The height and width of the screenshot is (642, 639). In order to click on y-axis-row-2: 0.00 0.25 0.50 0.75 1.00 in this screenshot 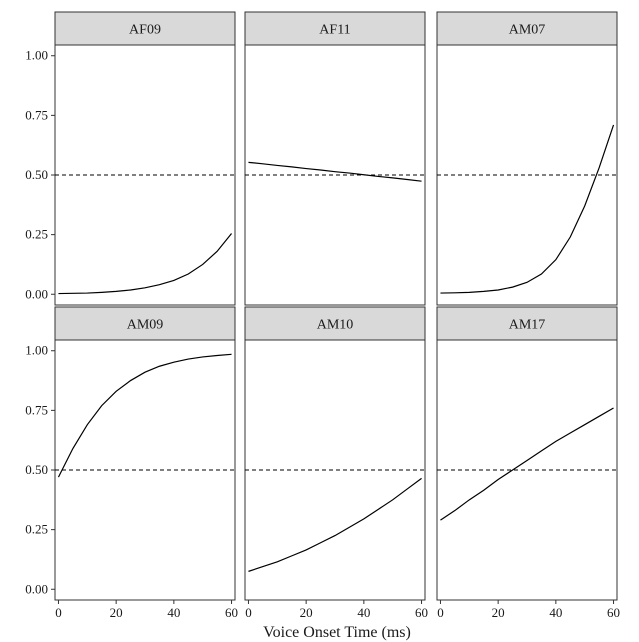, I will do `click(40, 469)`.